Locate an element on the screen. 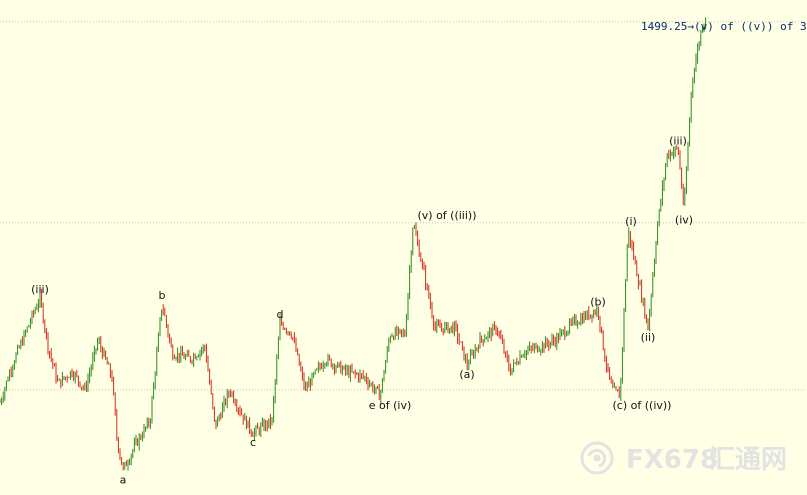  wave-label: c is located at coordinates (253, 442).